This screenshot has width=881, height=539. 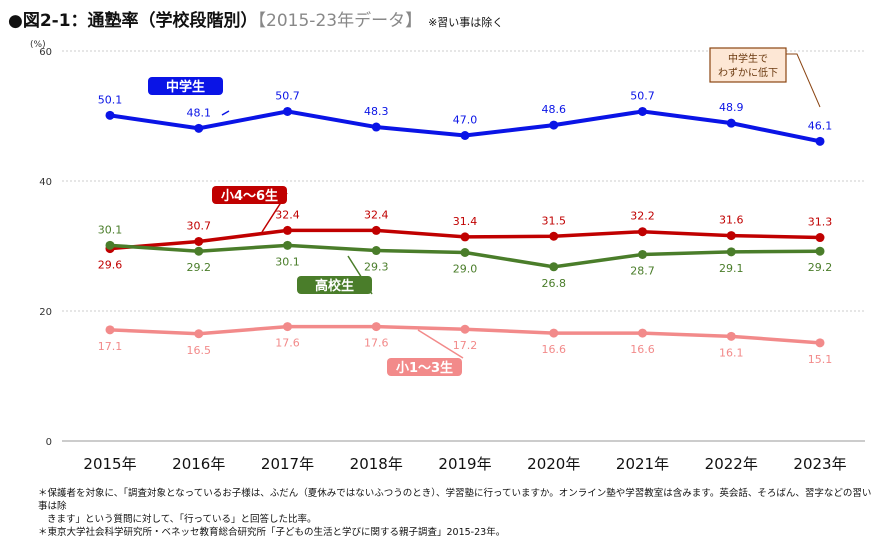 What do you see at coordinates (199, 350) in the screenshot?
I see `data-label: 16.5` at bounding box center [199, 350].